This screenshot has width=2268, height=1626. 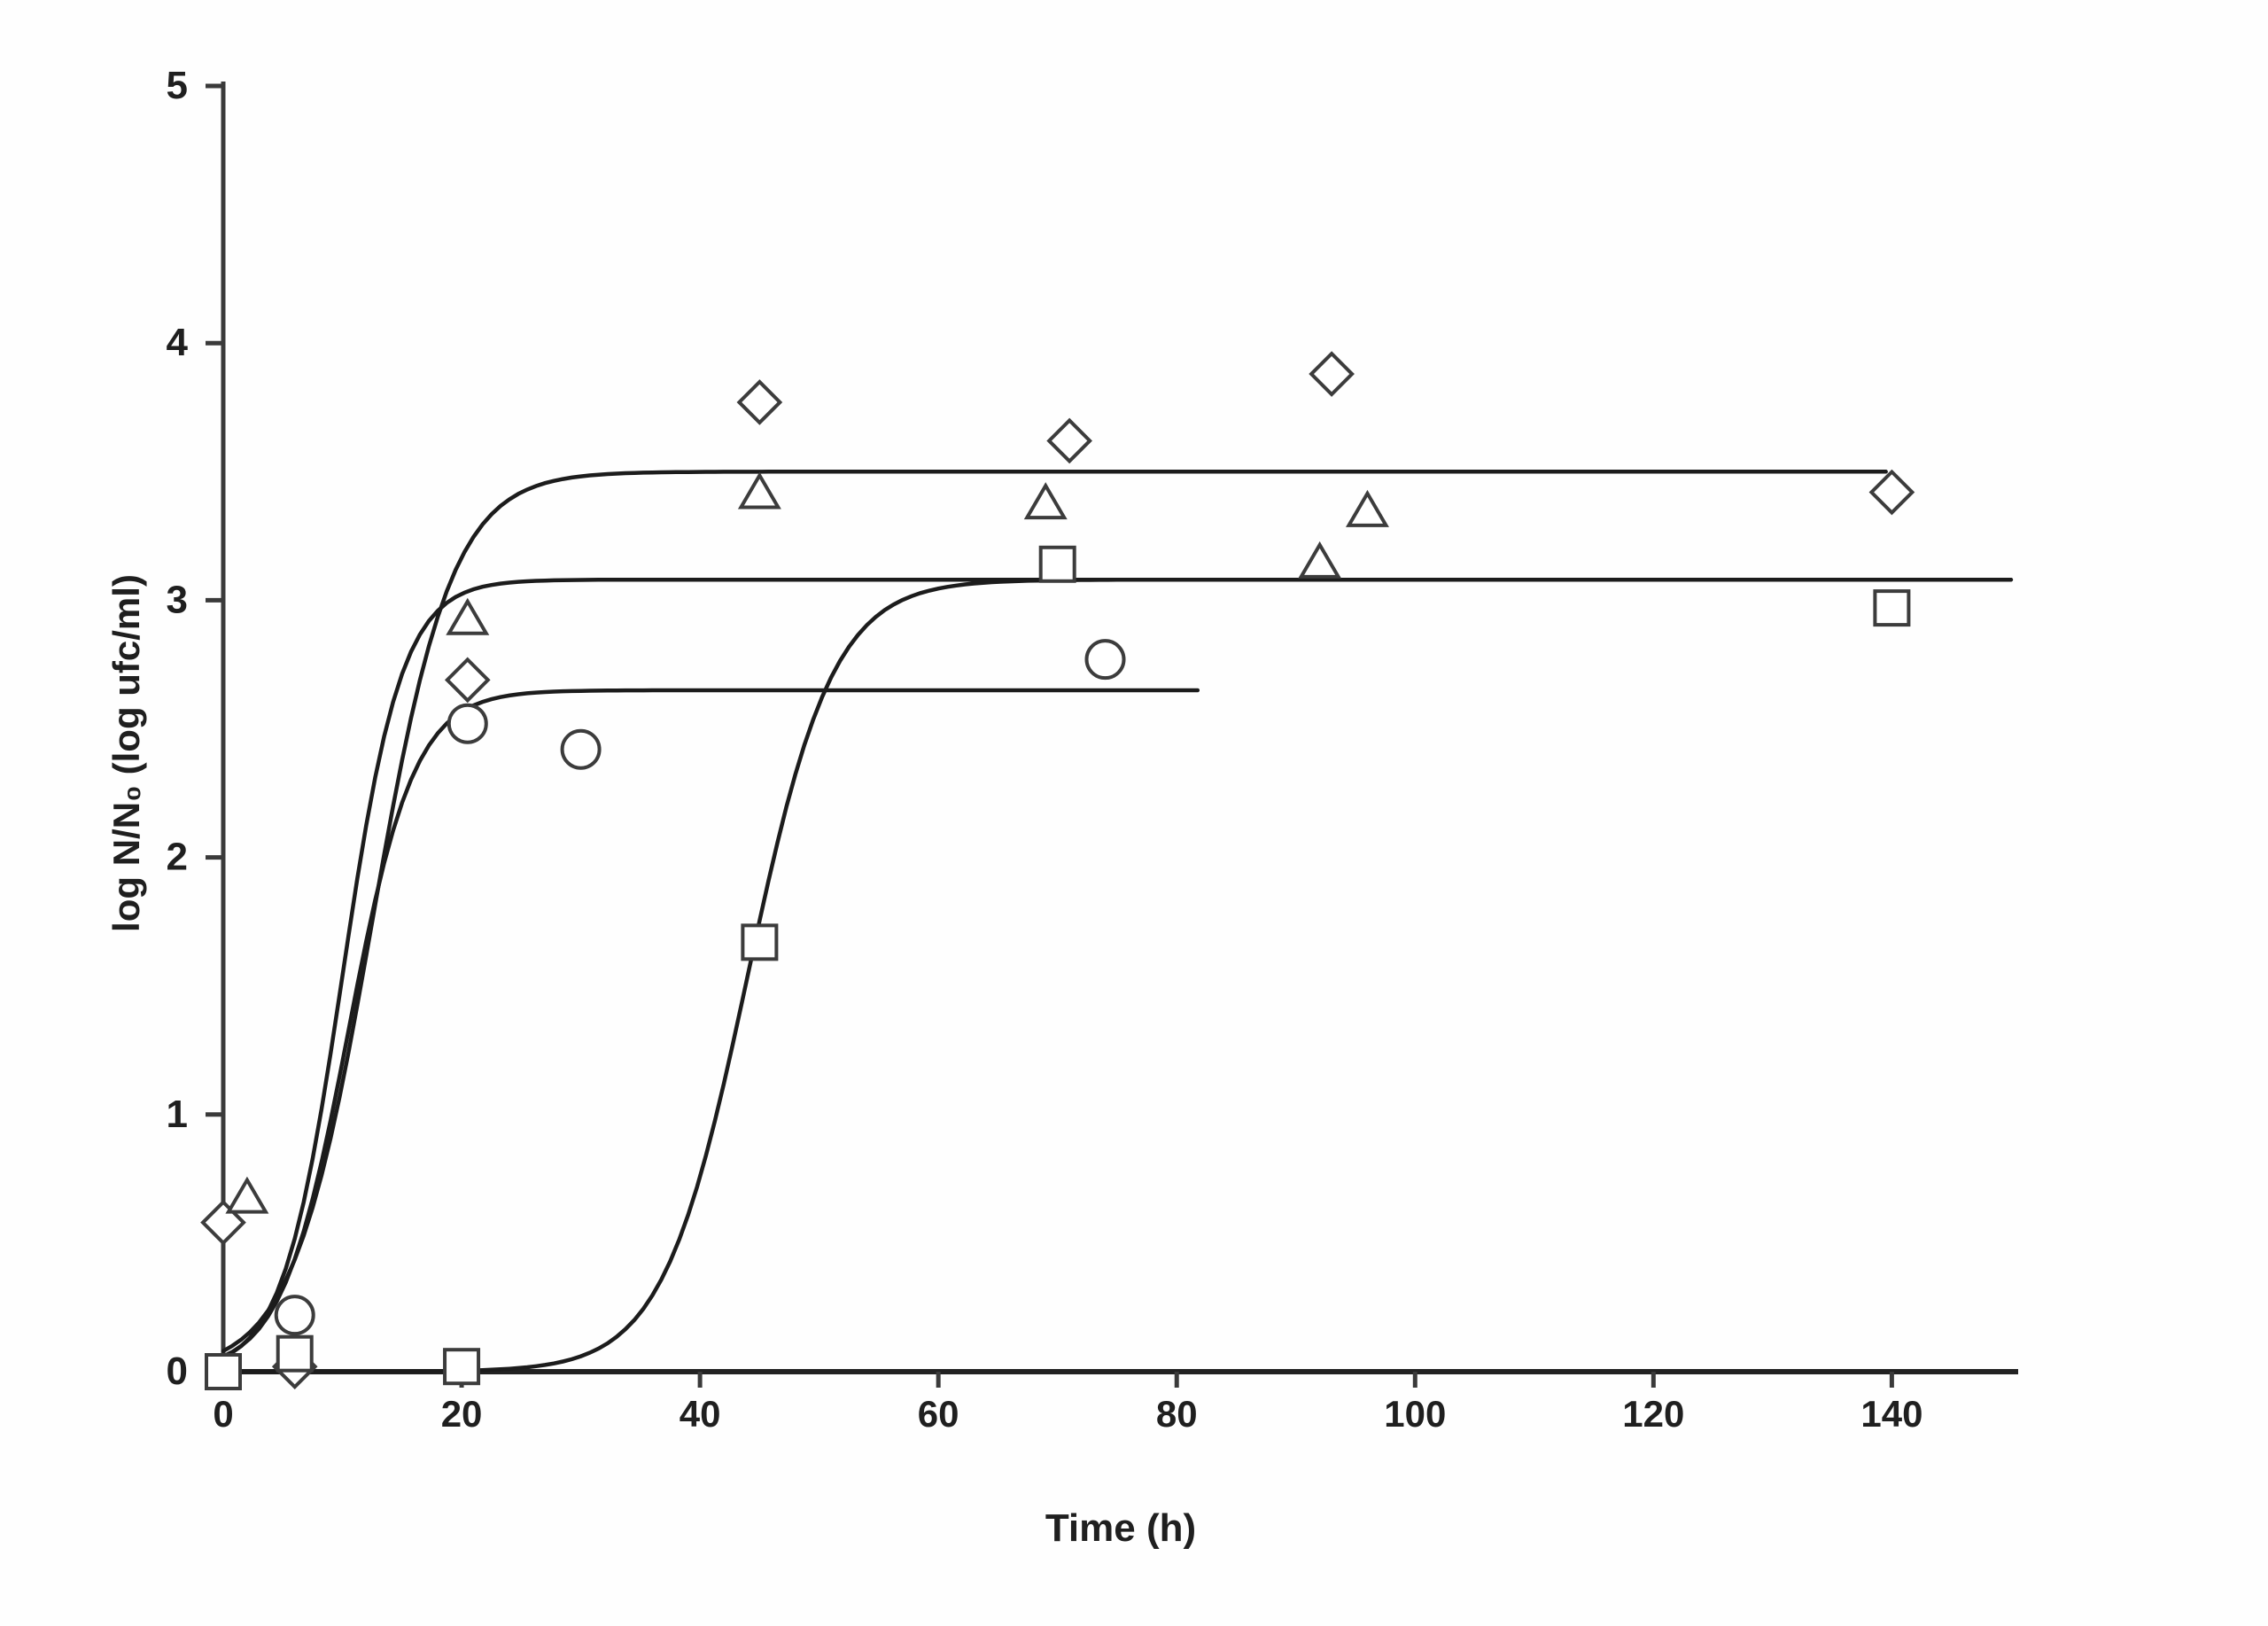 I want to click on x-tick-label: 20, so click(x=462, y=1414).